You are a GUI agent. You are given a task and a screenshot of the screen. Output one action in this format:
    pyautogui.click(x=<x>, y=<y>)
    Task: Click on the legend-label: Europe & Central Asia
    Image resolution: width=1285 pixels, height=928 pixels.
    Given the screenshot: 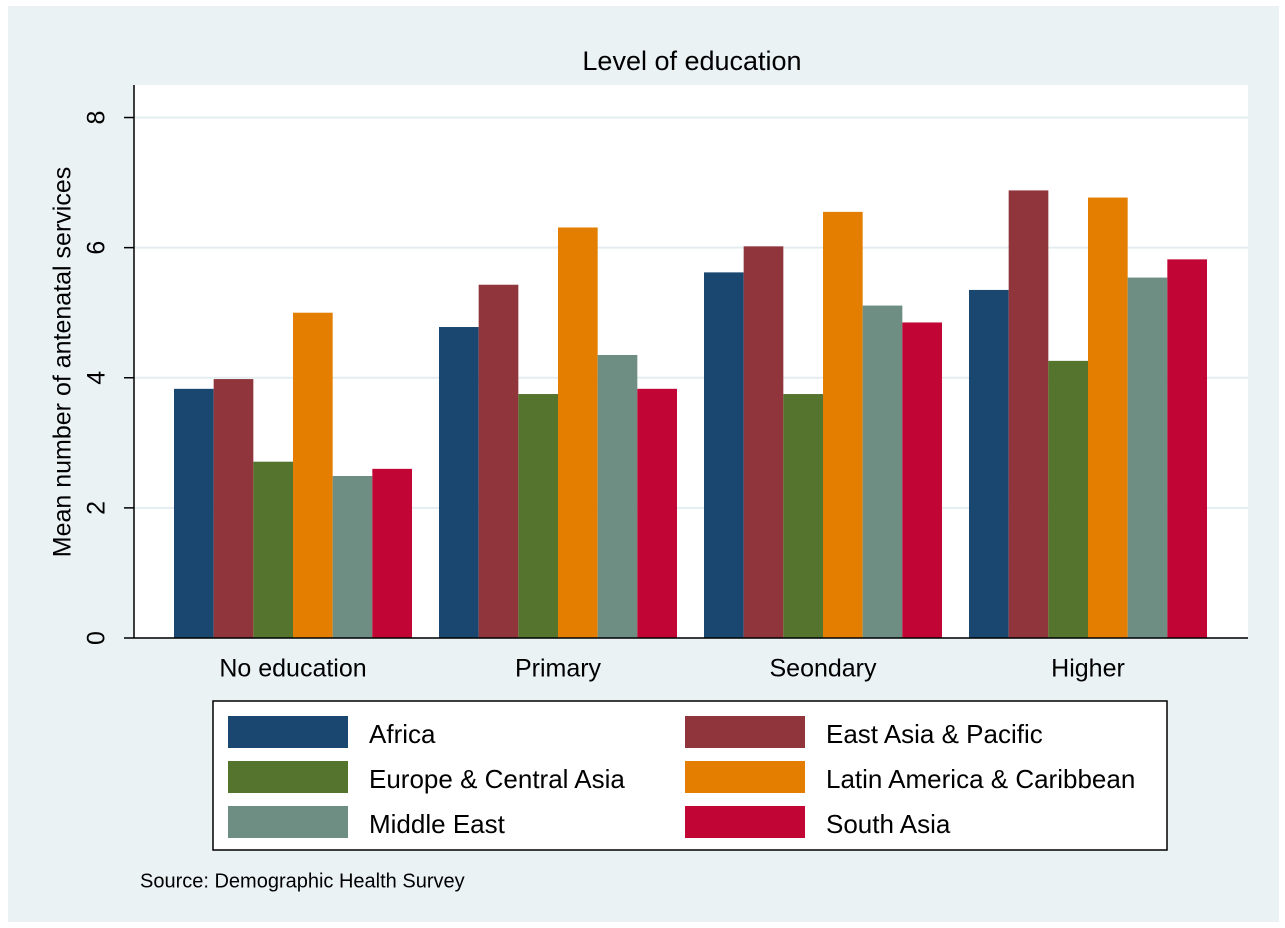 What is the action you would take?
    pyautogui.click(x=497, y=779)
    